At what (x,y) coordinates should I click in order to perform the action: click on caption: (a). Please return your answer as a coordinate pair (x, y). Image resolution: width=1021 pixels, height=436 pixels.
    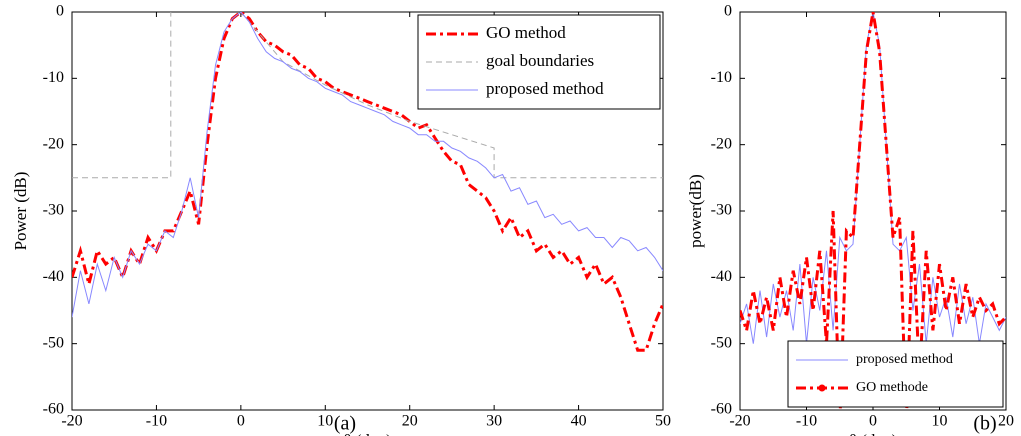
    Looking at the image, I should click on (345, 424).